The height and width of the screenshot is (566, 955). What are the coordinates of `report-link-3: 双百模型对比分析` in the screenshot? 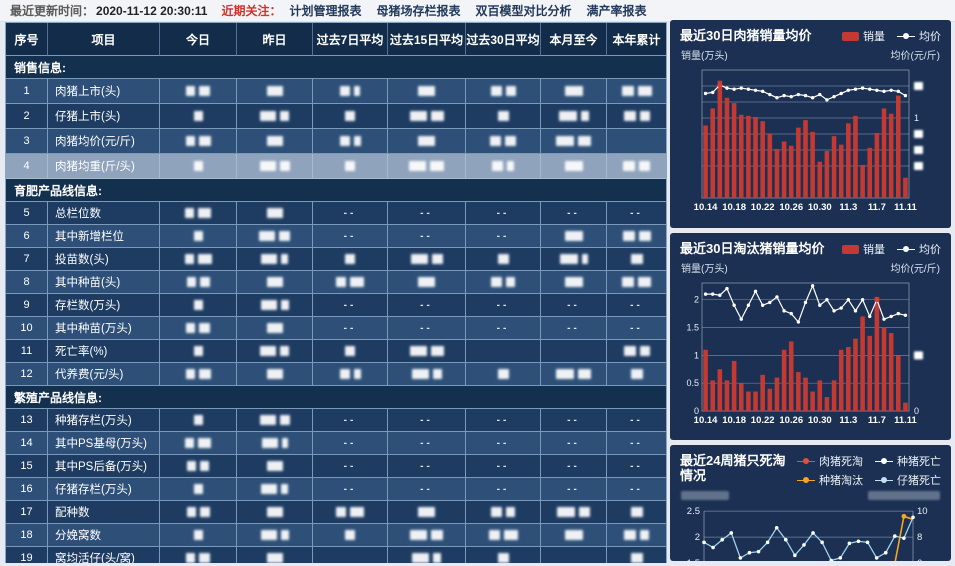 It's located at (523, 11).